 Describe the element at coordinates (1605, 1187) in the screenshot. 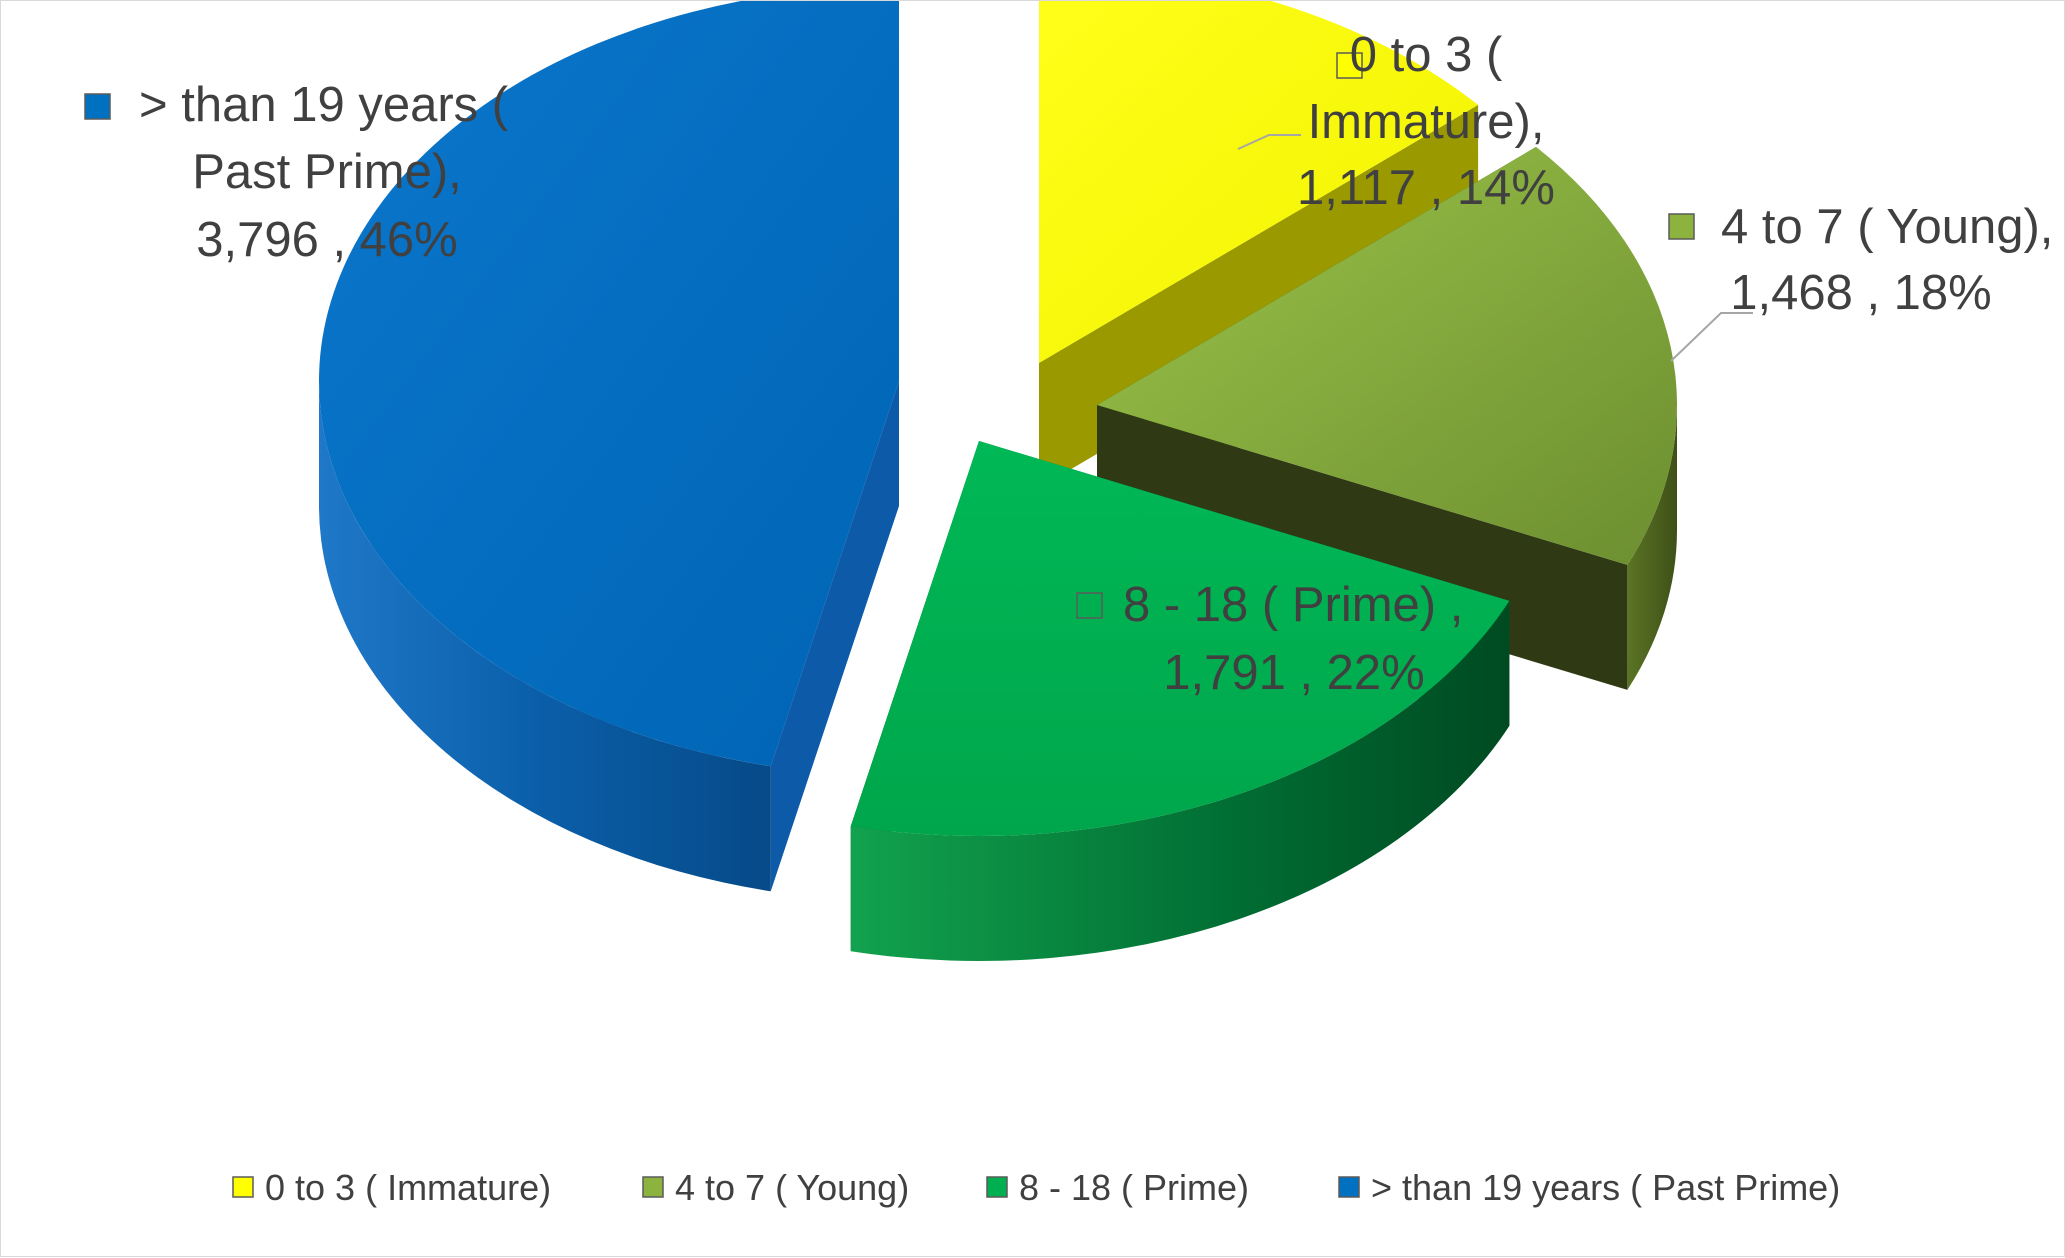

I see `legend-label: > than 19 years ( Past Prime)` at that location.